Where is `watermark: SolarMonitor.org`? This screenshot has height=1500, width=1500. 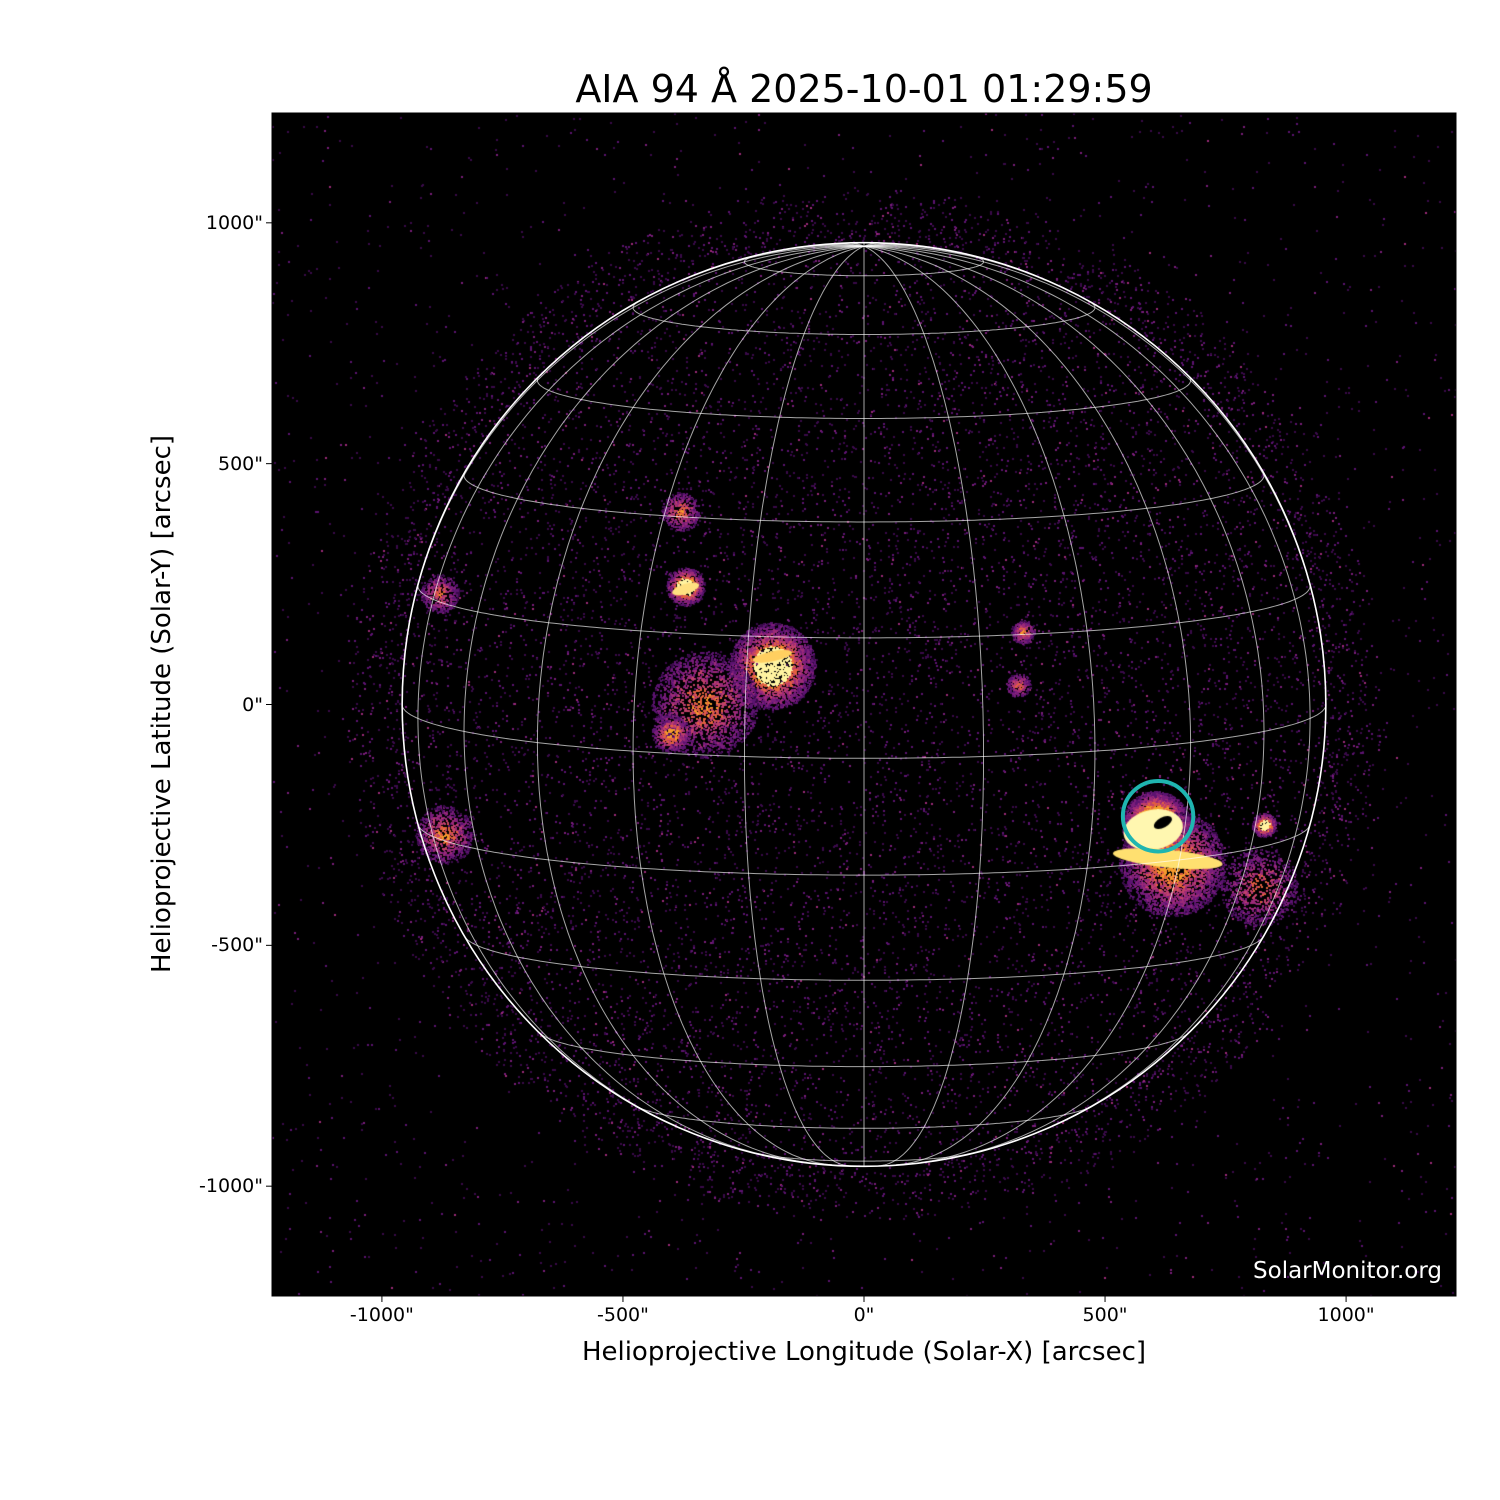
watermark: SolarMonitor.org is located at coordinates (1347, 1271).